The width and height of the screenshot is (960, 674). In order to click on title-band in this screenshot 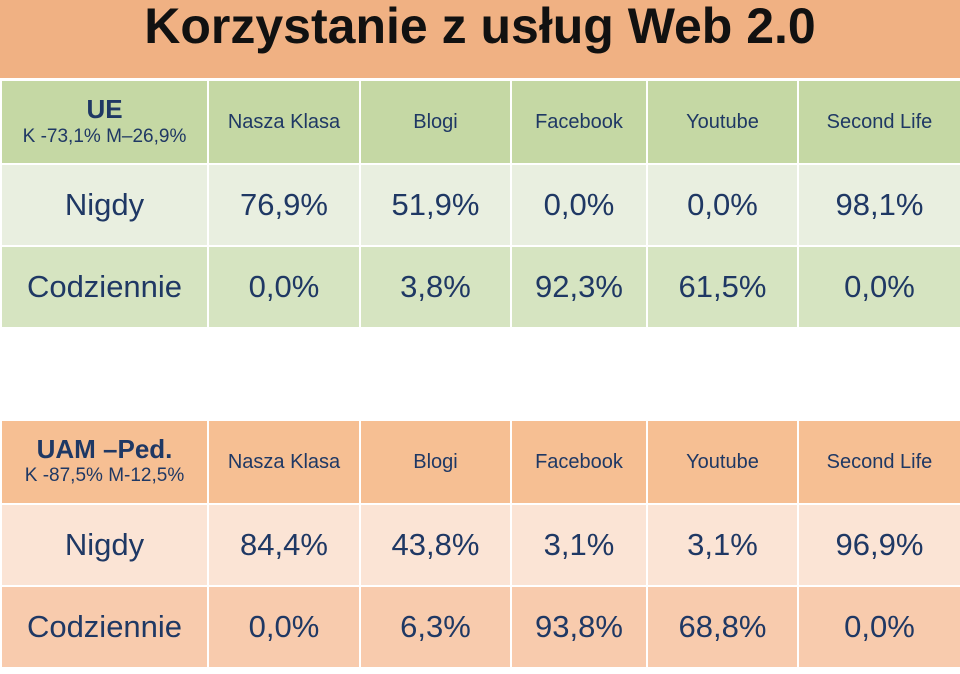, I will do `click(480, 39)`.